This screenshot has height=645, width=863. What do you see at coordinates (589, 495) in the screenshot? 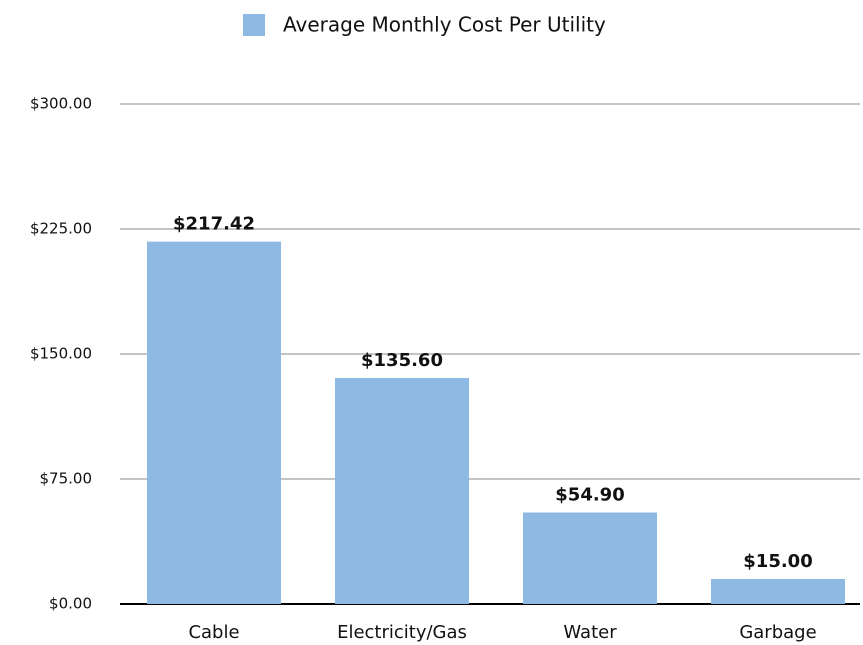
I see `data-label: $54.90` at bounding box center [589, 495].